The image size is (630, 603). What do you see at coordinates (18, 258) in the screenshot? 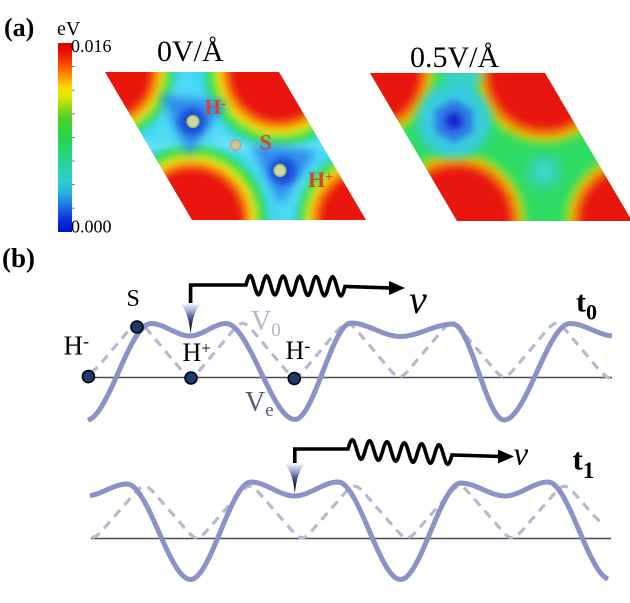
I see `svg-text: (b)` at bounding box center [18, 258].